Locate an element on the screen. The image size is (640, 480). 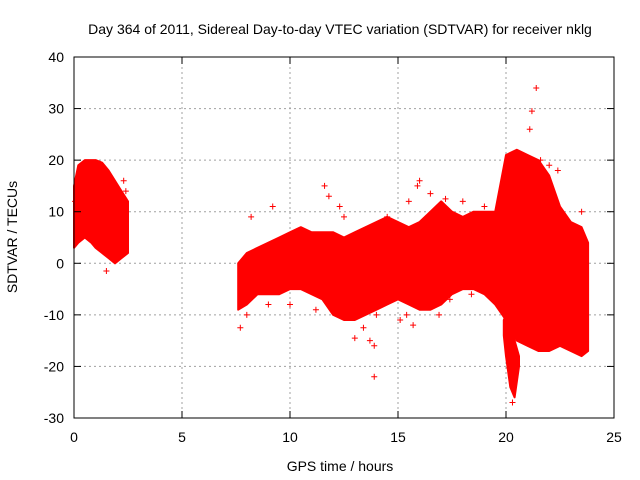
x-tick-label: 20 is located at coordinates (506, 437).